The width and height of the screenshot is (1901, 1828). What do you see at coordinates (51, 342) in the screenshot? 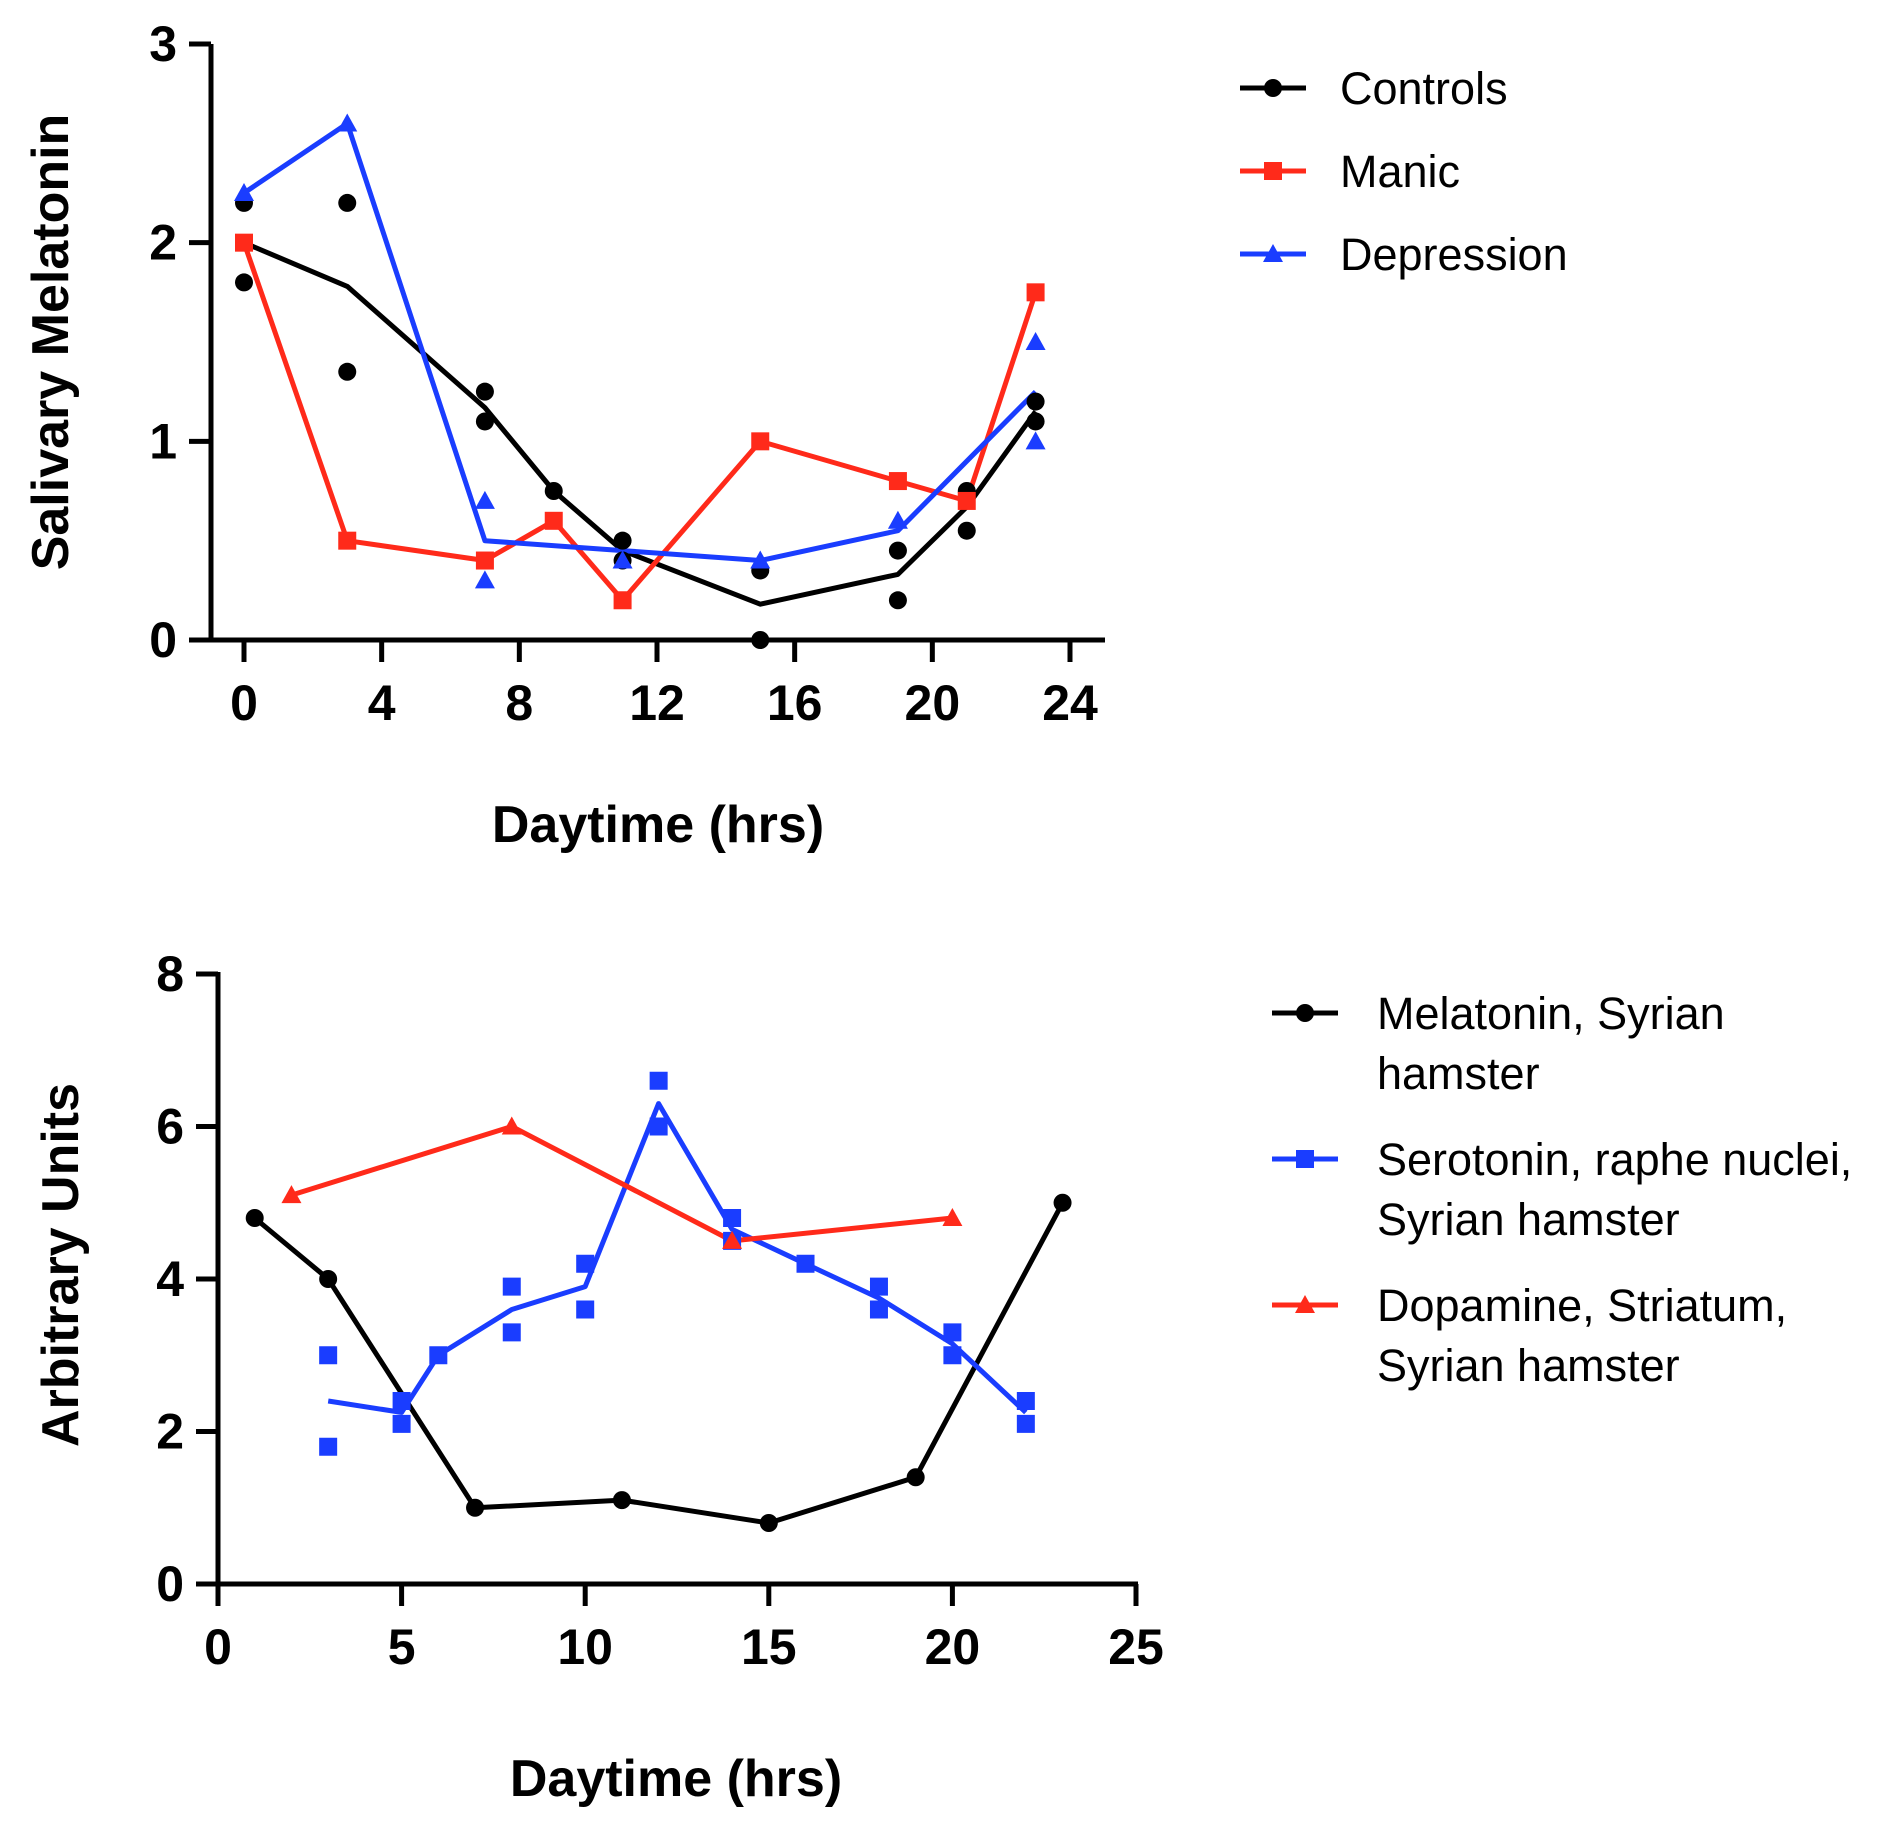
I see `y-axis-title: Salivary Melatonin` at bounding box center [51, 342].